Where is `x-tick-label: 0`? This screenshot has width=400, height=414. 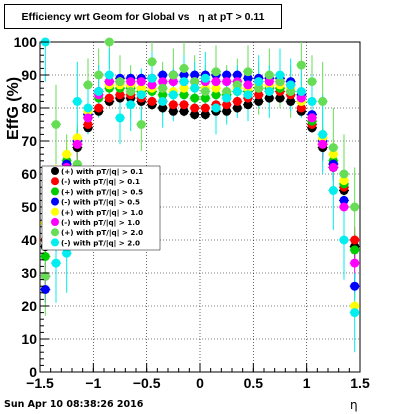
x-tick-label: 0 is located at coordinates (200, 383).